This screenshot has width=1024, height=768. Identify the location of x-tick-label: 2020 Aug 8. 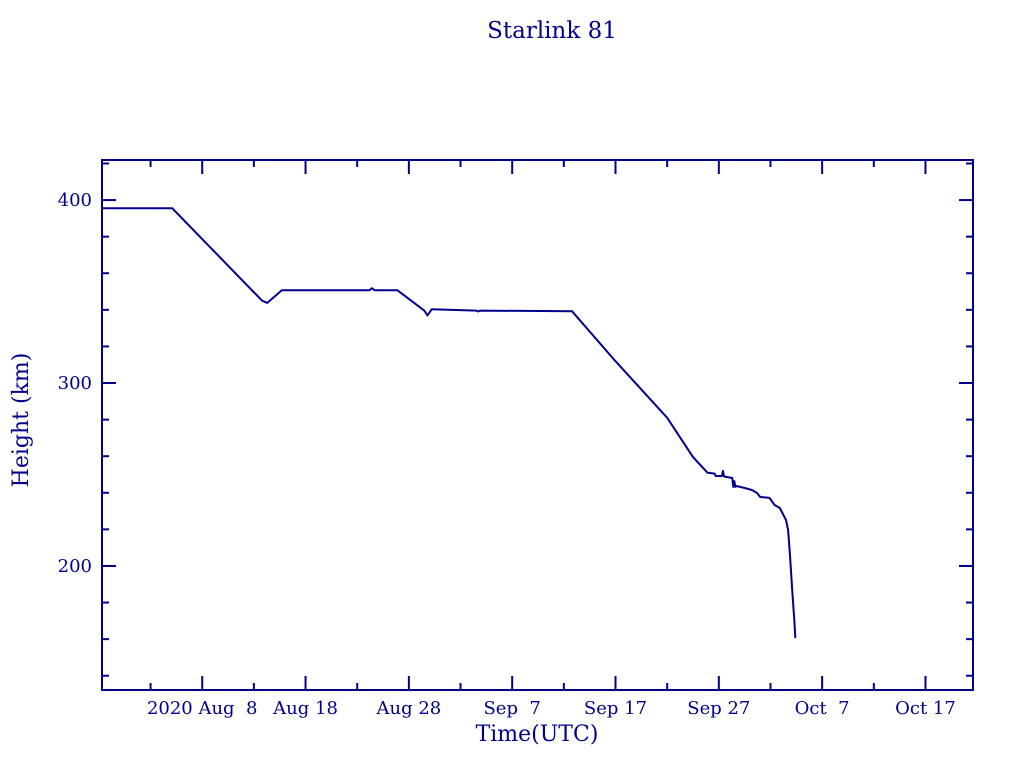
(202, 708).